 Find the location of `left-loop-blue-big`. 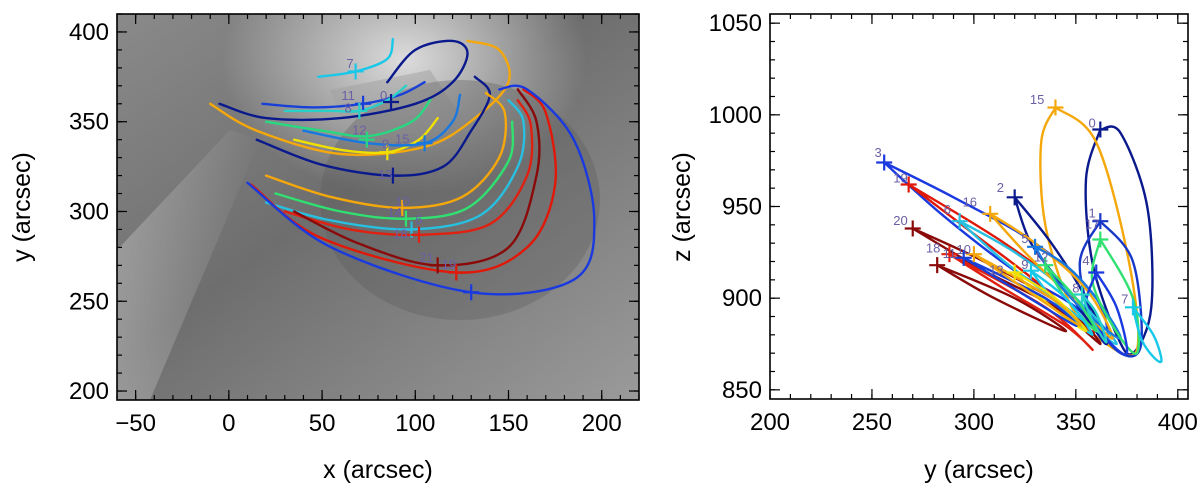

left-loop-blue-big is located at coordinates (421, 190).